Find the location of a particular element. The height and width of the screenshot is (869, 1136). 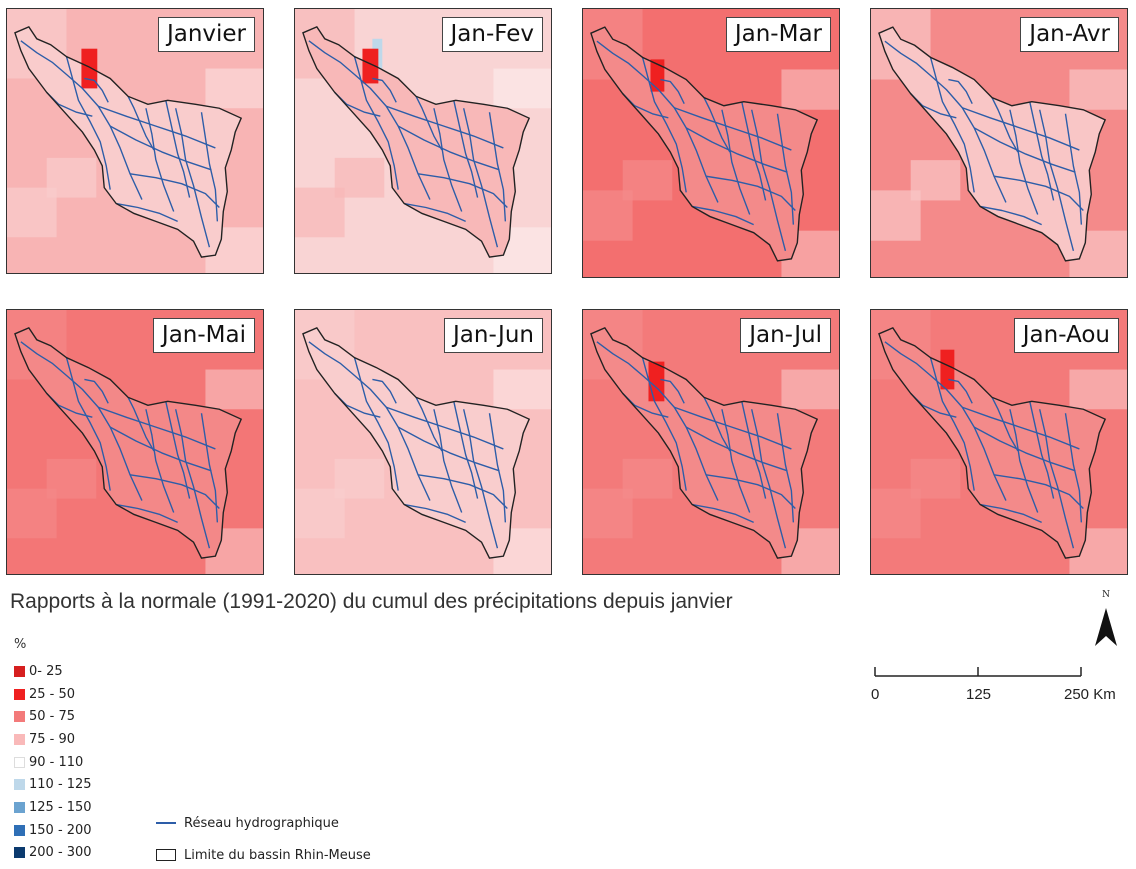

legend-item: 25 - 50 is located at coordinates (53, 694).